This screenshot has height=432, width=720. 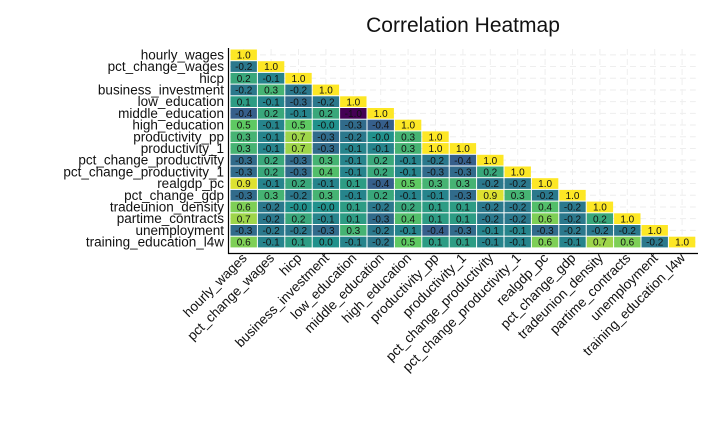 What do you see at coordinates (143, 171) in the screenshot?
I see `y-tick-label: pct_change_productivity_1` at bounding box center [143, 171].